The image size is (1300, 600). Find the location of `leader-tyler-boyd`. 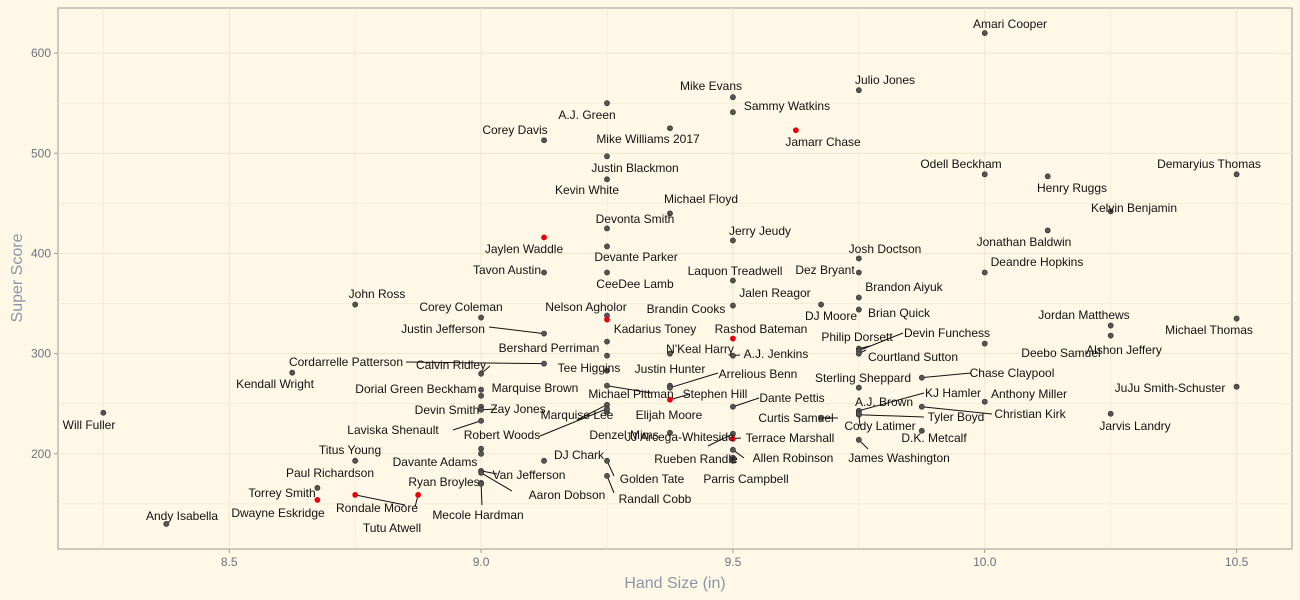

leader-tyler-boyd is located at coordinates (891, 416).